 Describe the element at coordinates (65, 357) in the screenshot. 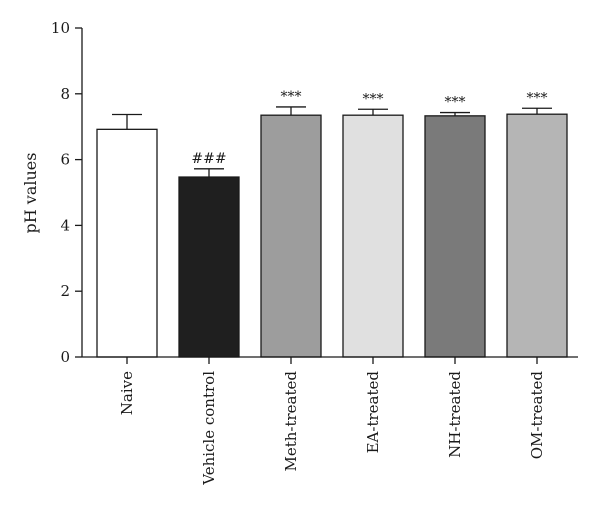

I see `y-tick-label: 0` at that location.